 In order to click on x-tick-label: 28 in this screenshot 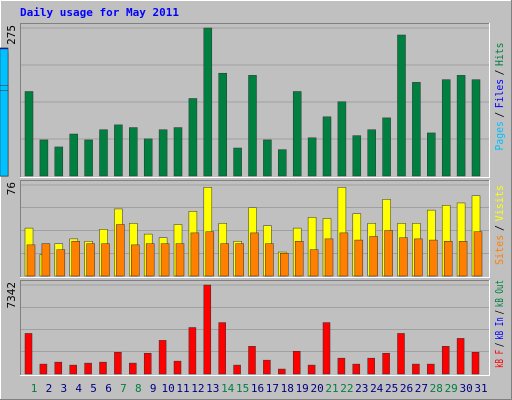, I will do `click(436, 388)`.